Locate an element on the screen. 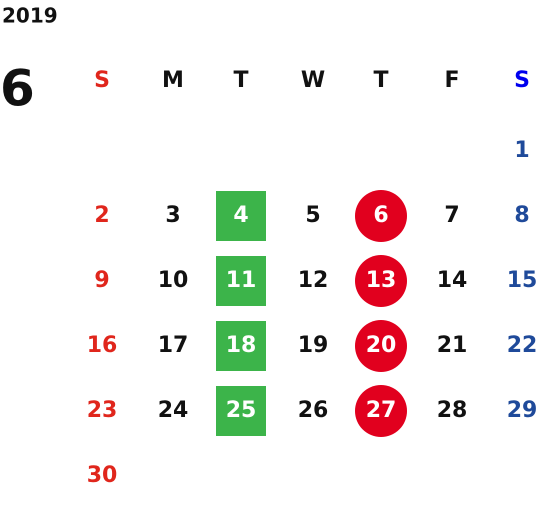  day-number: 27 is located at coordinates (381, 410).